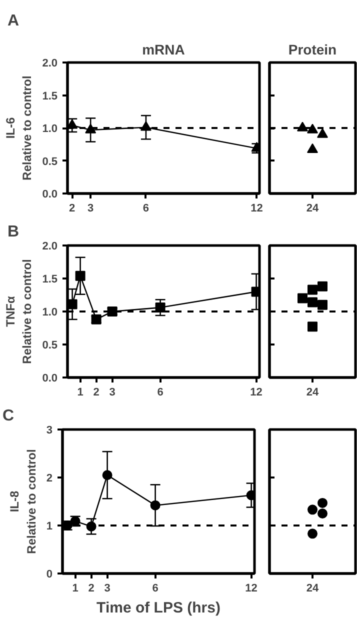 The width and height of the screenshot is (357, 621). What do you see at coordinates (49, 478) in the screenshot?
I see `y-tick-label: 2` at bounding box center [49, 478].